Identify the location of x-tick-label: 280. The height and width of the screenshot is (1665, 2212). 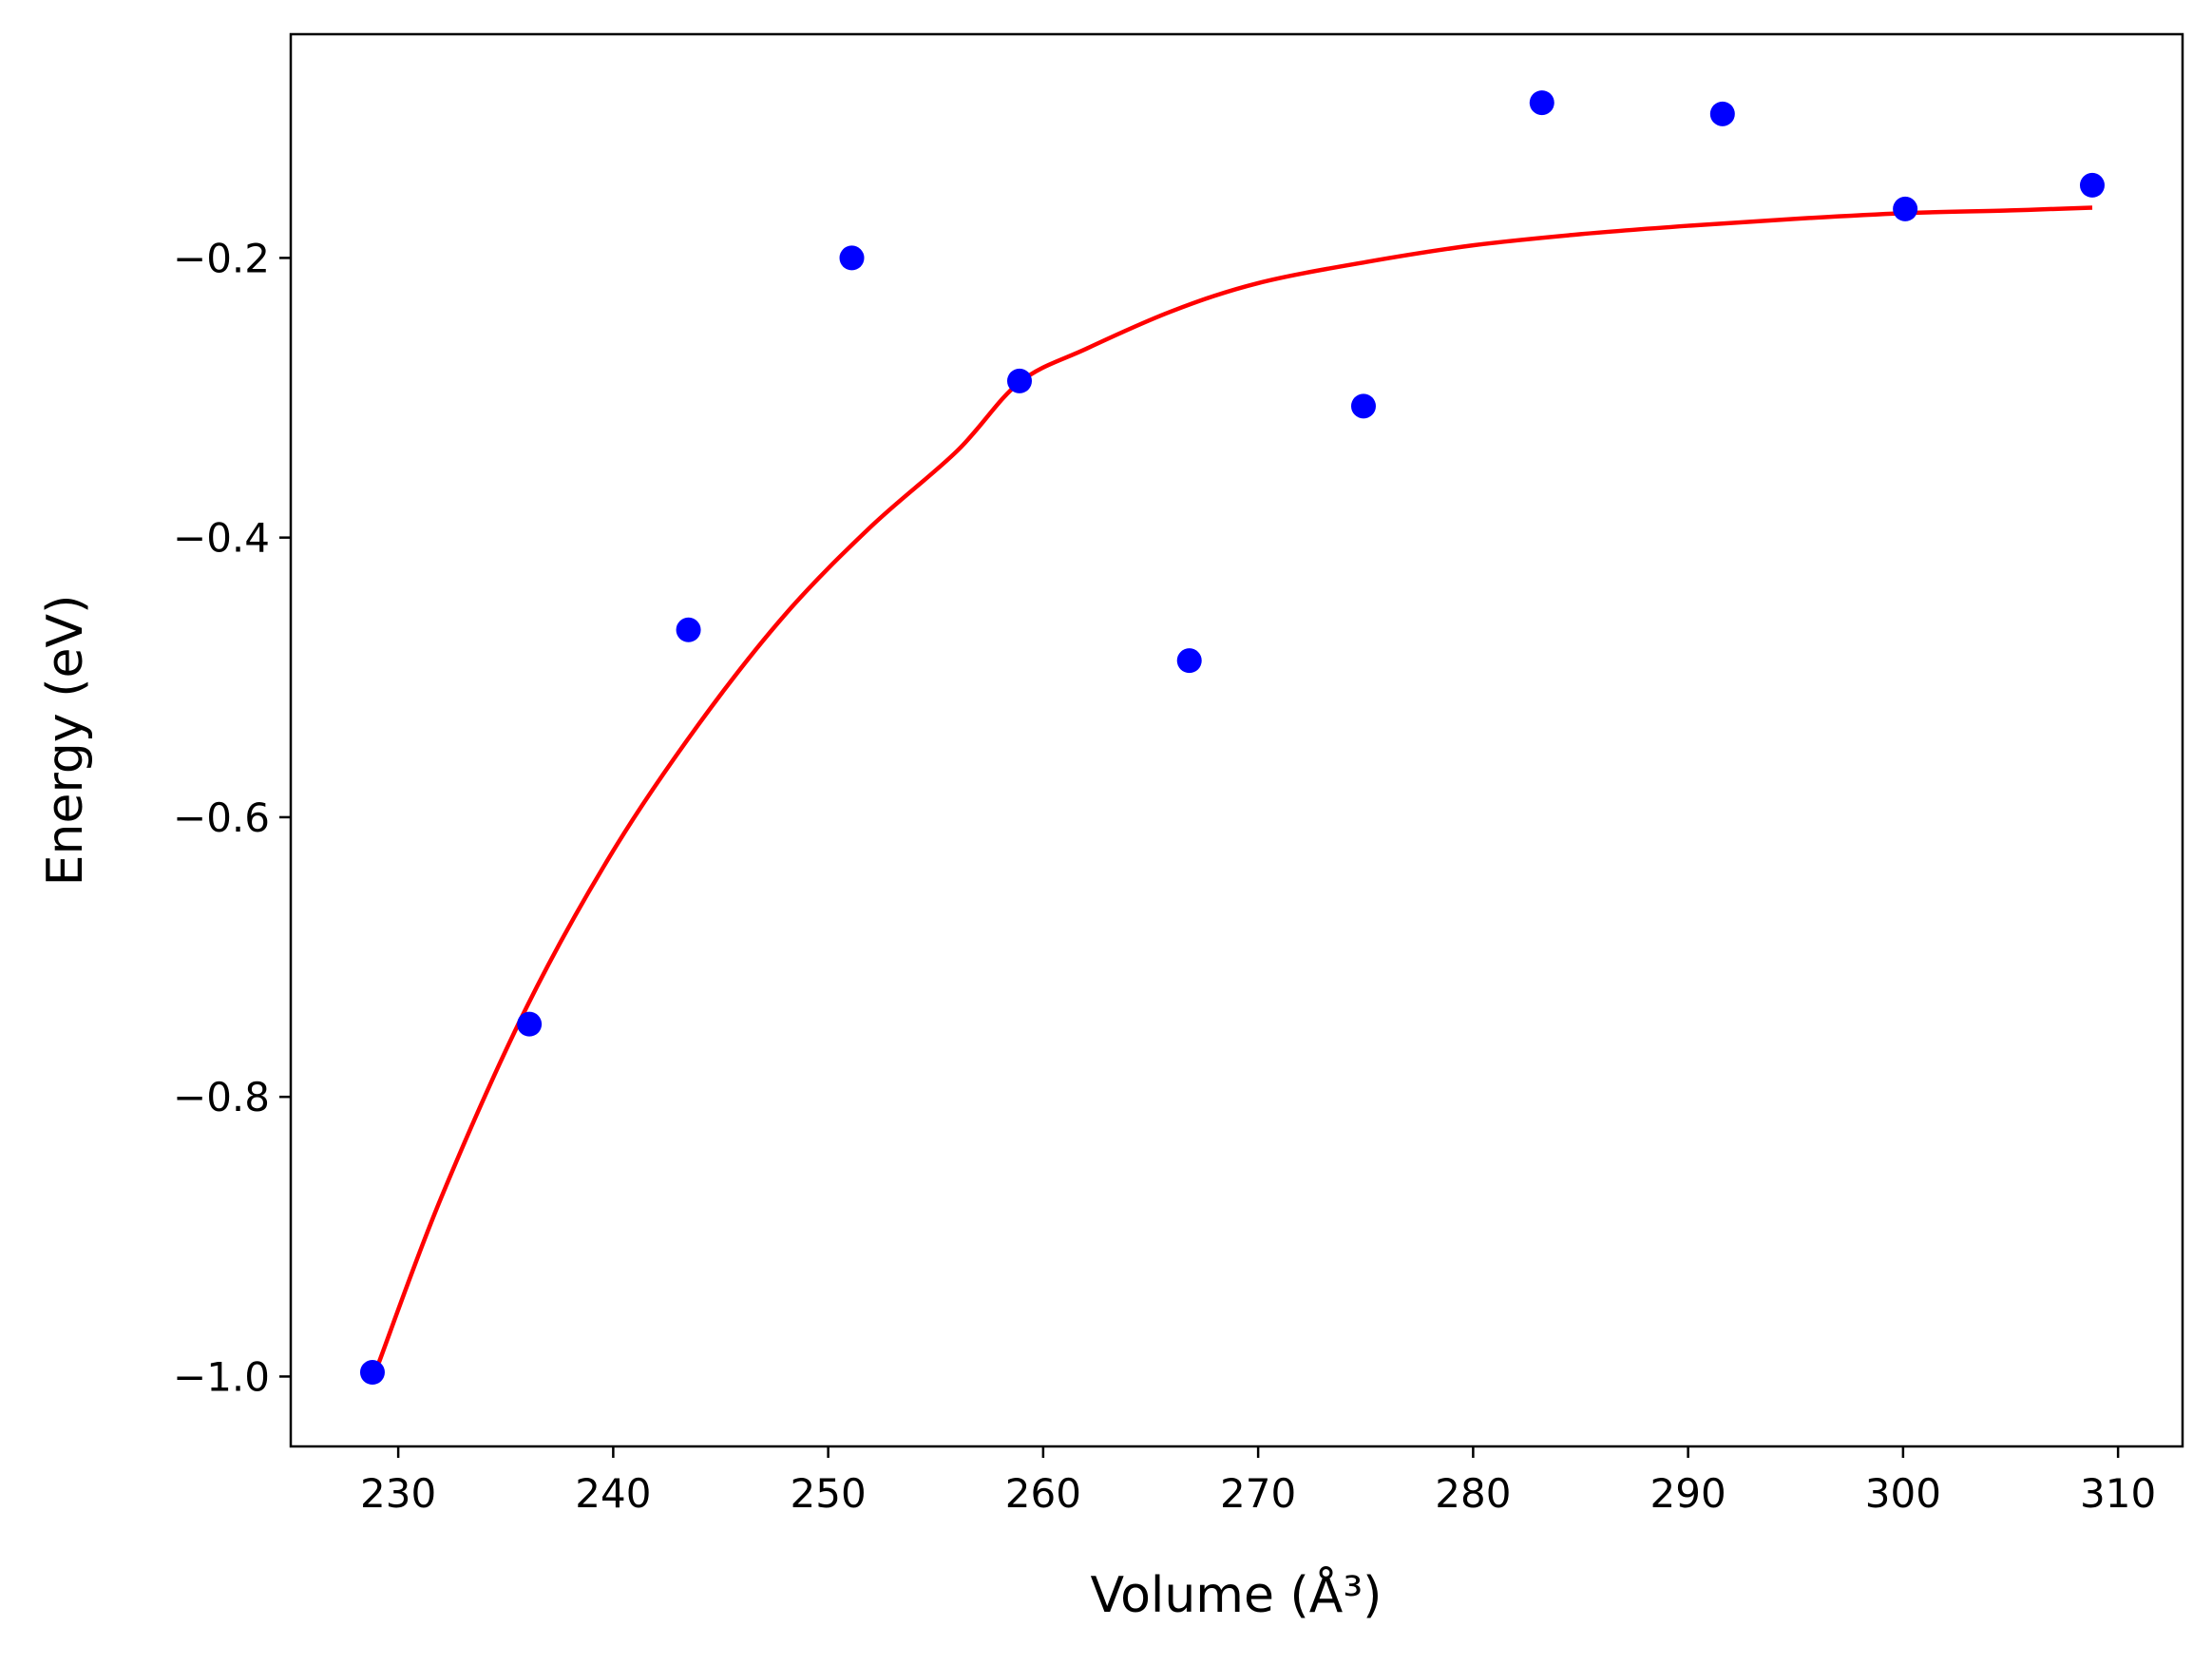
(1473, 1493).